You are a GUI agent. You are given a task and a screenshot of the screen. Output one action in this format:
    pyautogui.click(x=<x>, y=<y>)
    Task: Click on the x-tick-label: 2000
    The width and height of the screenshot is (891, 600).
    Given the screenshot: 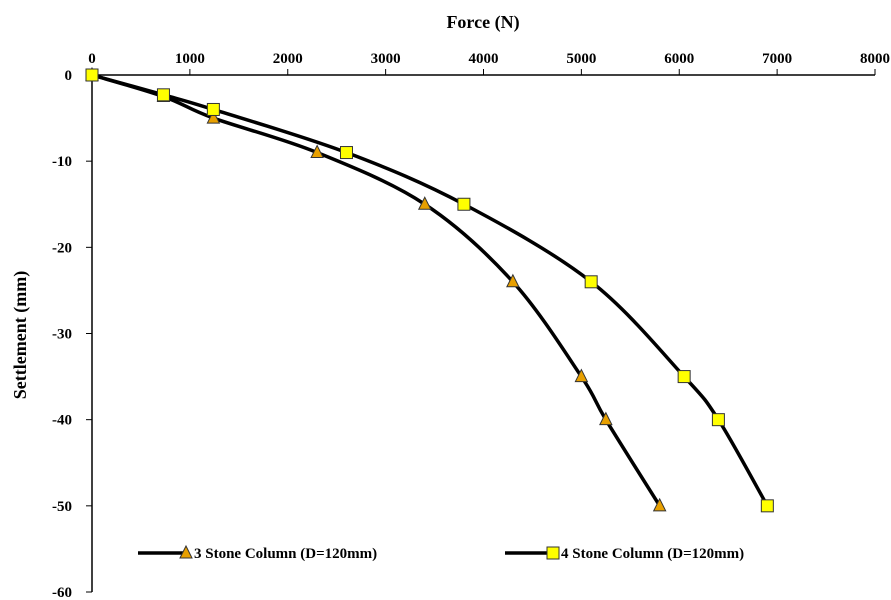 What is the action you would take?
    pyautogui.click(x=288, y=59)
    